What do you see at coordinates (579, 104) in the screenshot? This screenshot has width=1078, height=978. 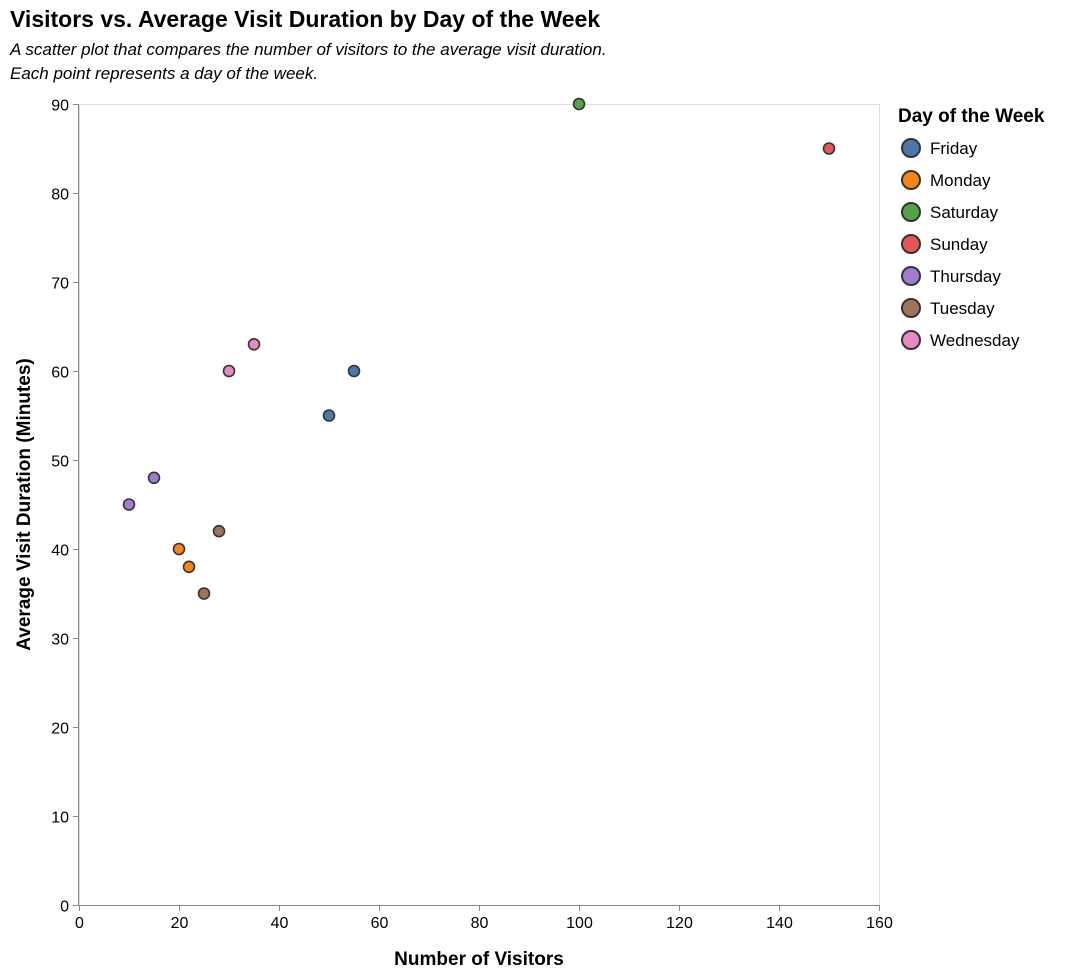 I see `data-point-saturday` at bounding box center [579, 104].